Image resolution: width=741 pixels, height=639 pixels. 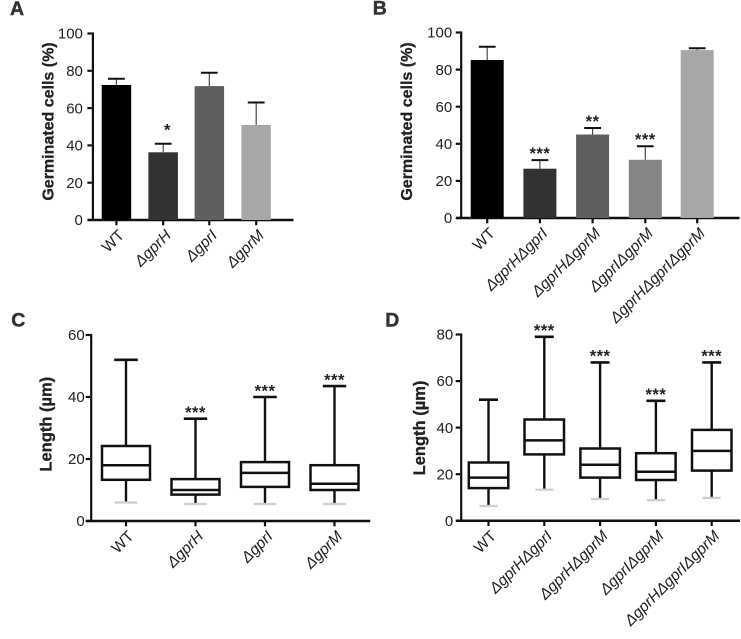 What do you see at coordinates (392, 320) in the screenshot?
I see `svg-text: D` at bounding box center [392, 320].